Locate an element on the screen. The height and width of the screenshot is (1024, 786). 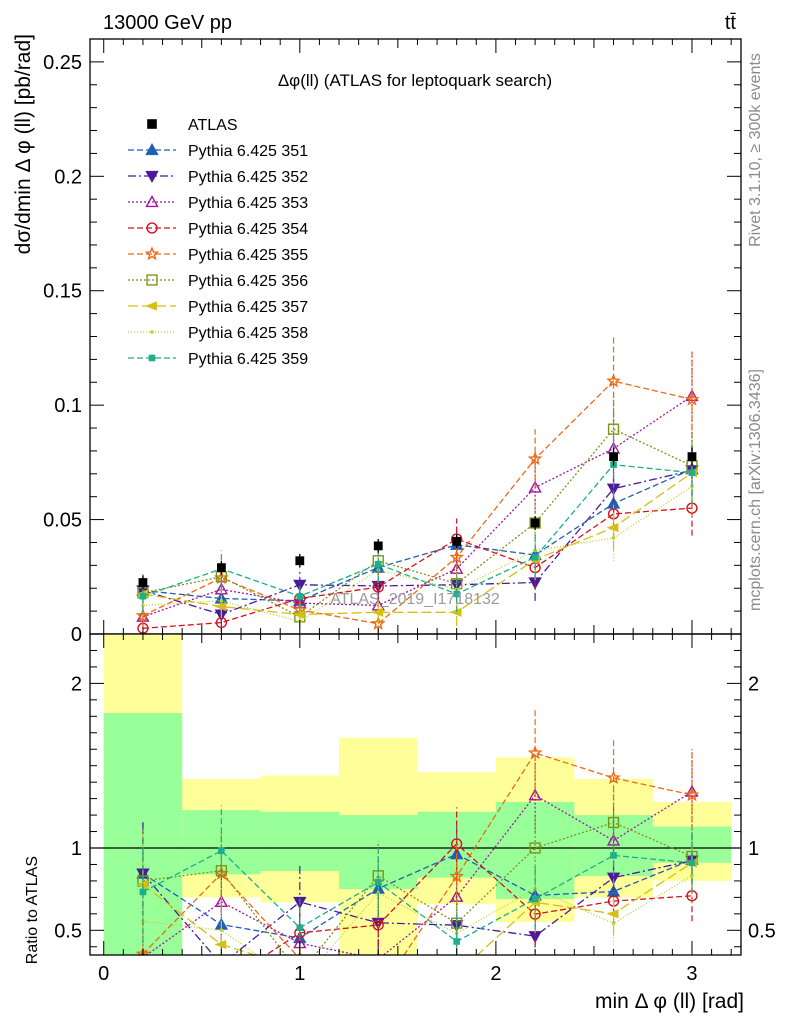
legend-entry: Pythia 6.425 358 is located at coordinates (218, 333).